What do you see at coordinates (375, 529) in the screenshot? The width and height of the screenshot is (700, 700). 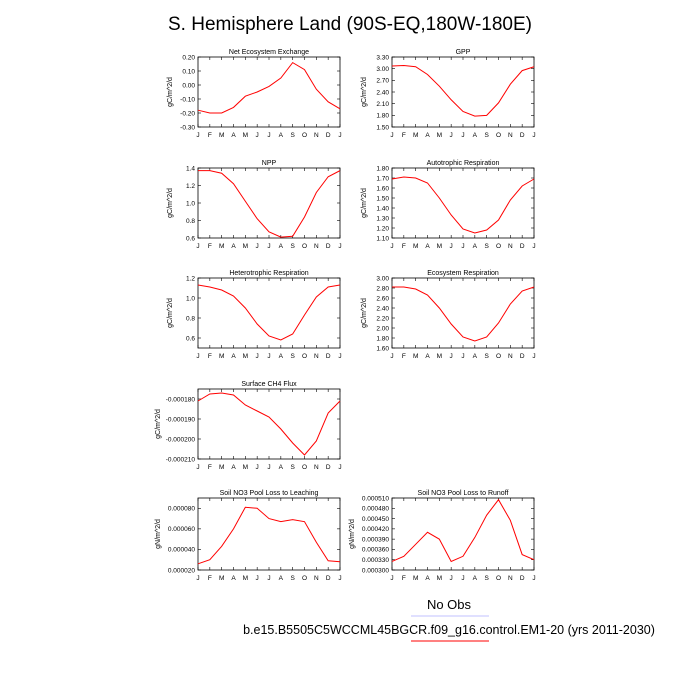 I see `y-tick-label: 0.000420` at bounding box center [375, 529].